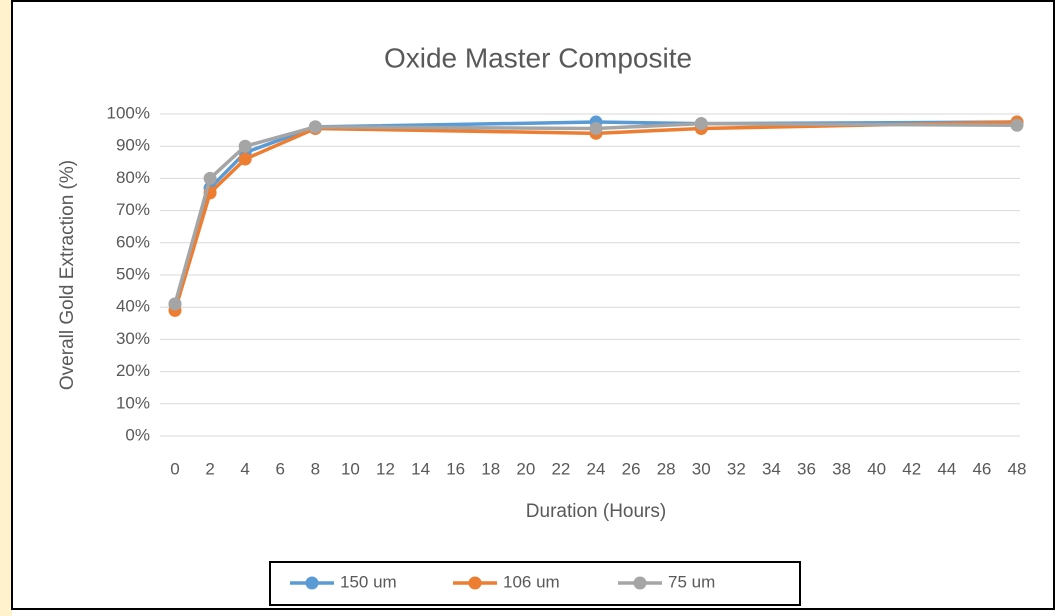  Describe the element at coordinates (631, 468) in the screenshot. I see `x-tick-label: 26` at that location.